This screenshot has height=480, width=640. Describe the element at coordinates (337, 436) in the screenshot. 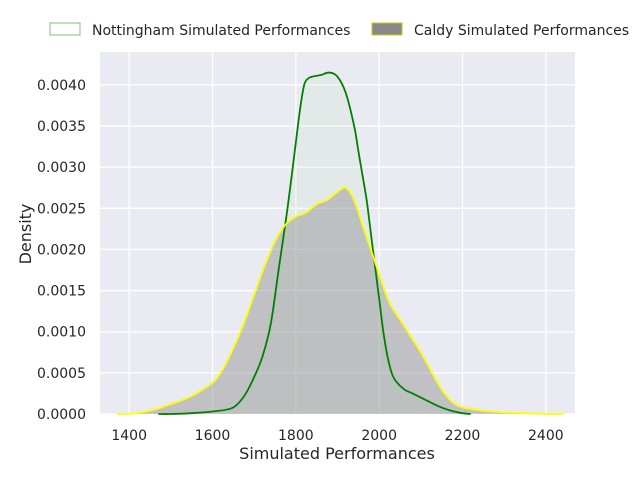

I see `x-tick-labels: 1400 1600 1800 2000 2200 2400` at that location.